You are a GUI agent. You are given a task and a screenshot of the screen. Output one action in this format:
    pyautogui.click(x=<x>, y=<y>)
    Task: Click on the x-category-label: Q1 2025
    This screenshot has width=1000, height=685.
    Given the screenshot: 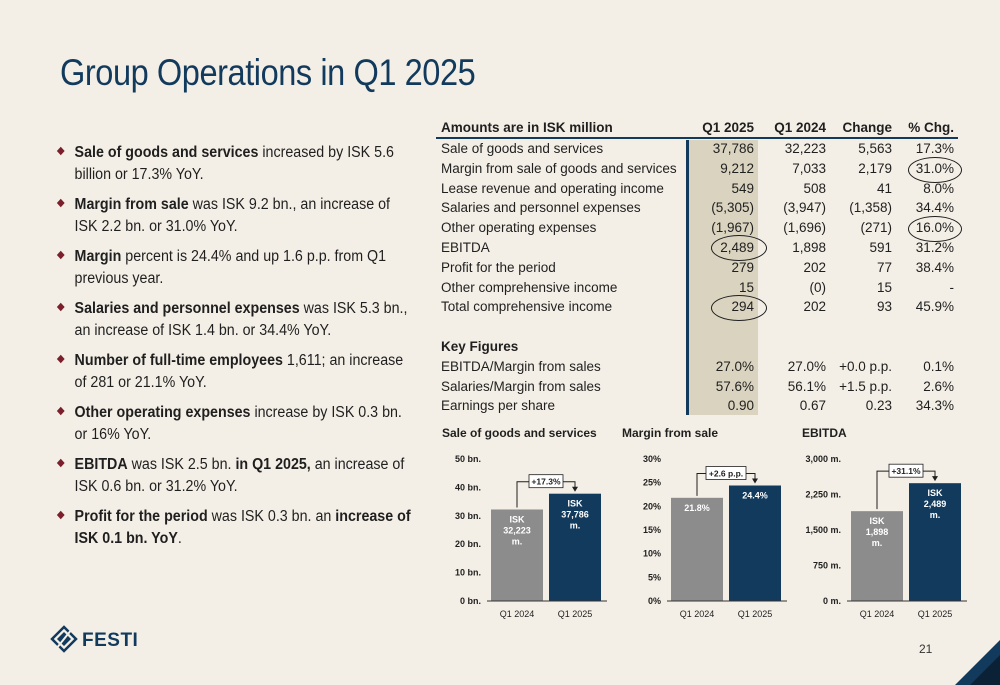 What is the action you would take?
    pyautogui.click(x=755, y=614)
    